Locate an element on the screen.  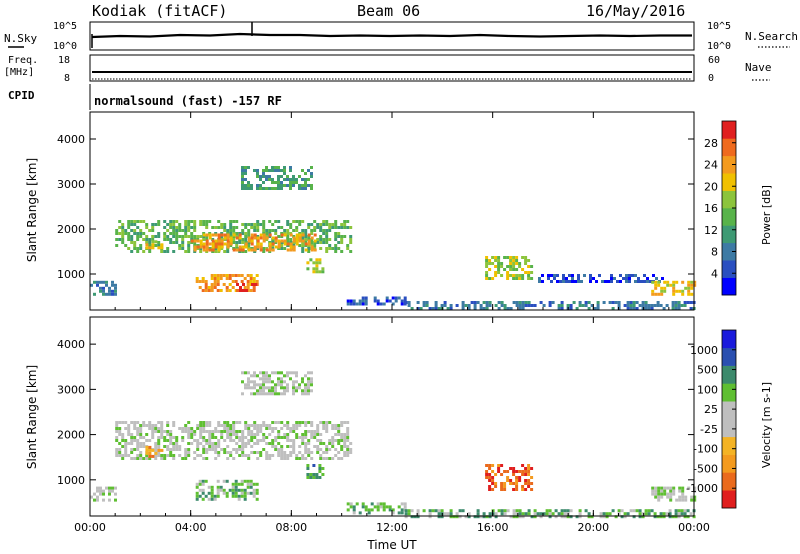
heatmap-region is located at coordinates (315, 266).